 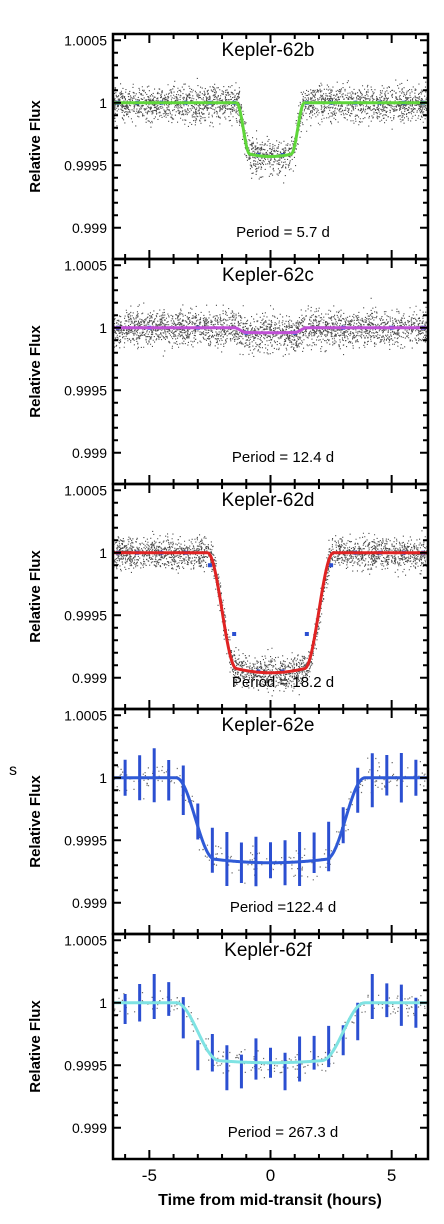 I want to click on x-tick-label: 0, so click(x=270, y=1175).